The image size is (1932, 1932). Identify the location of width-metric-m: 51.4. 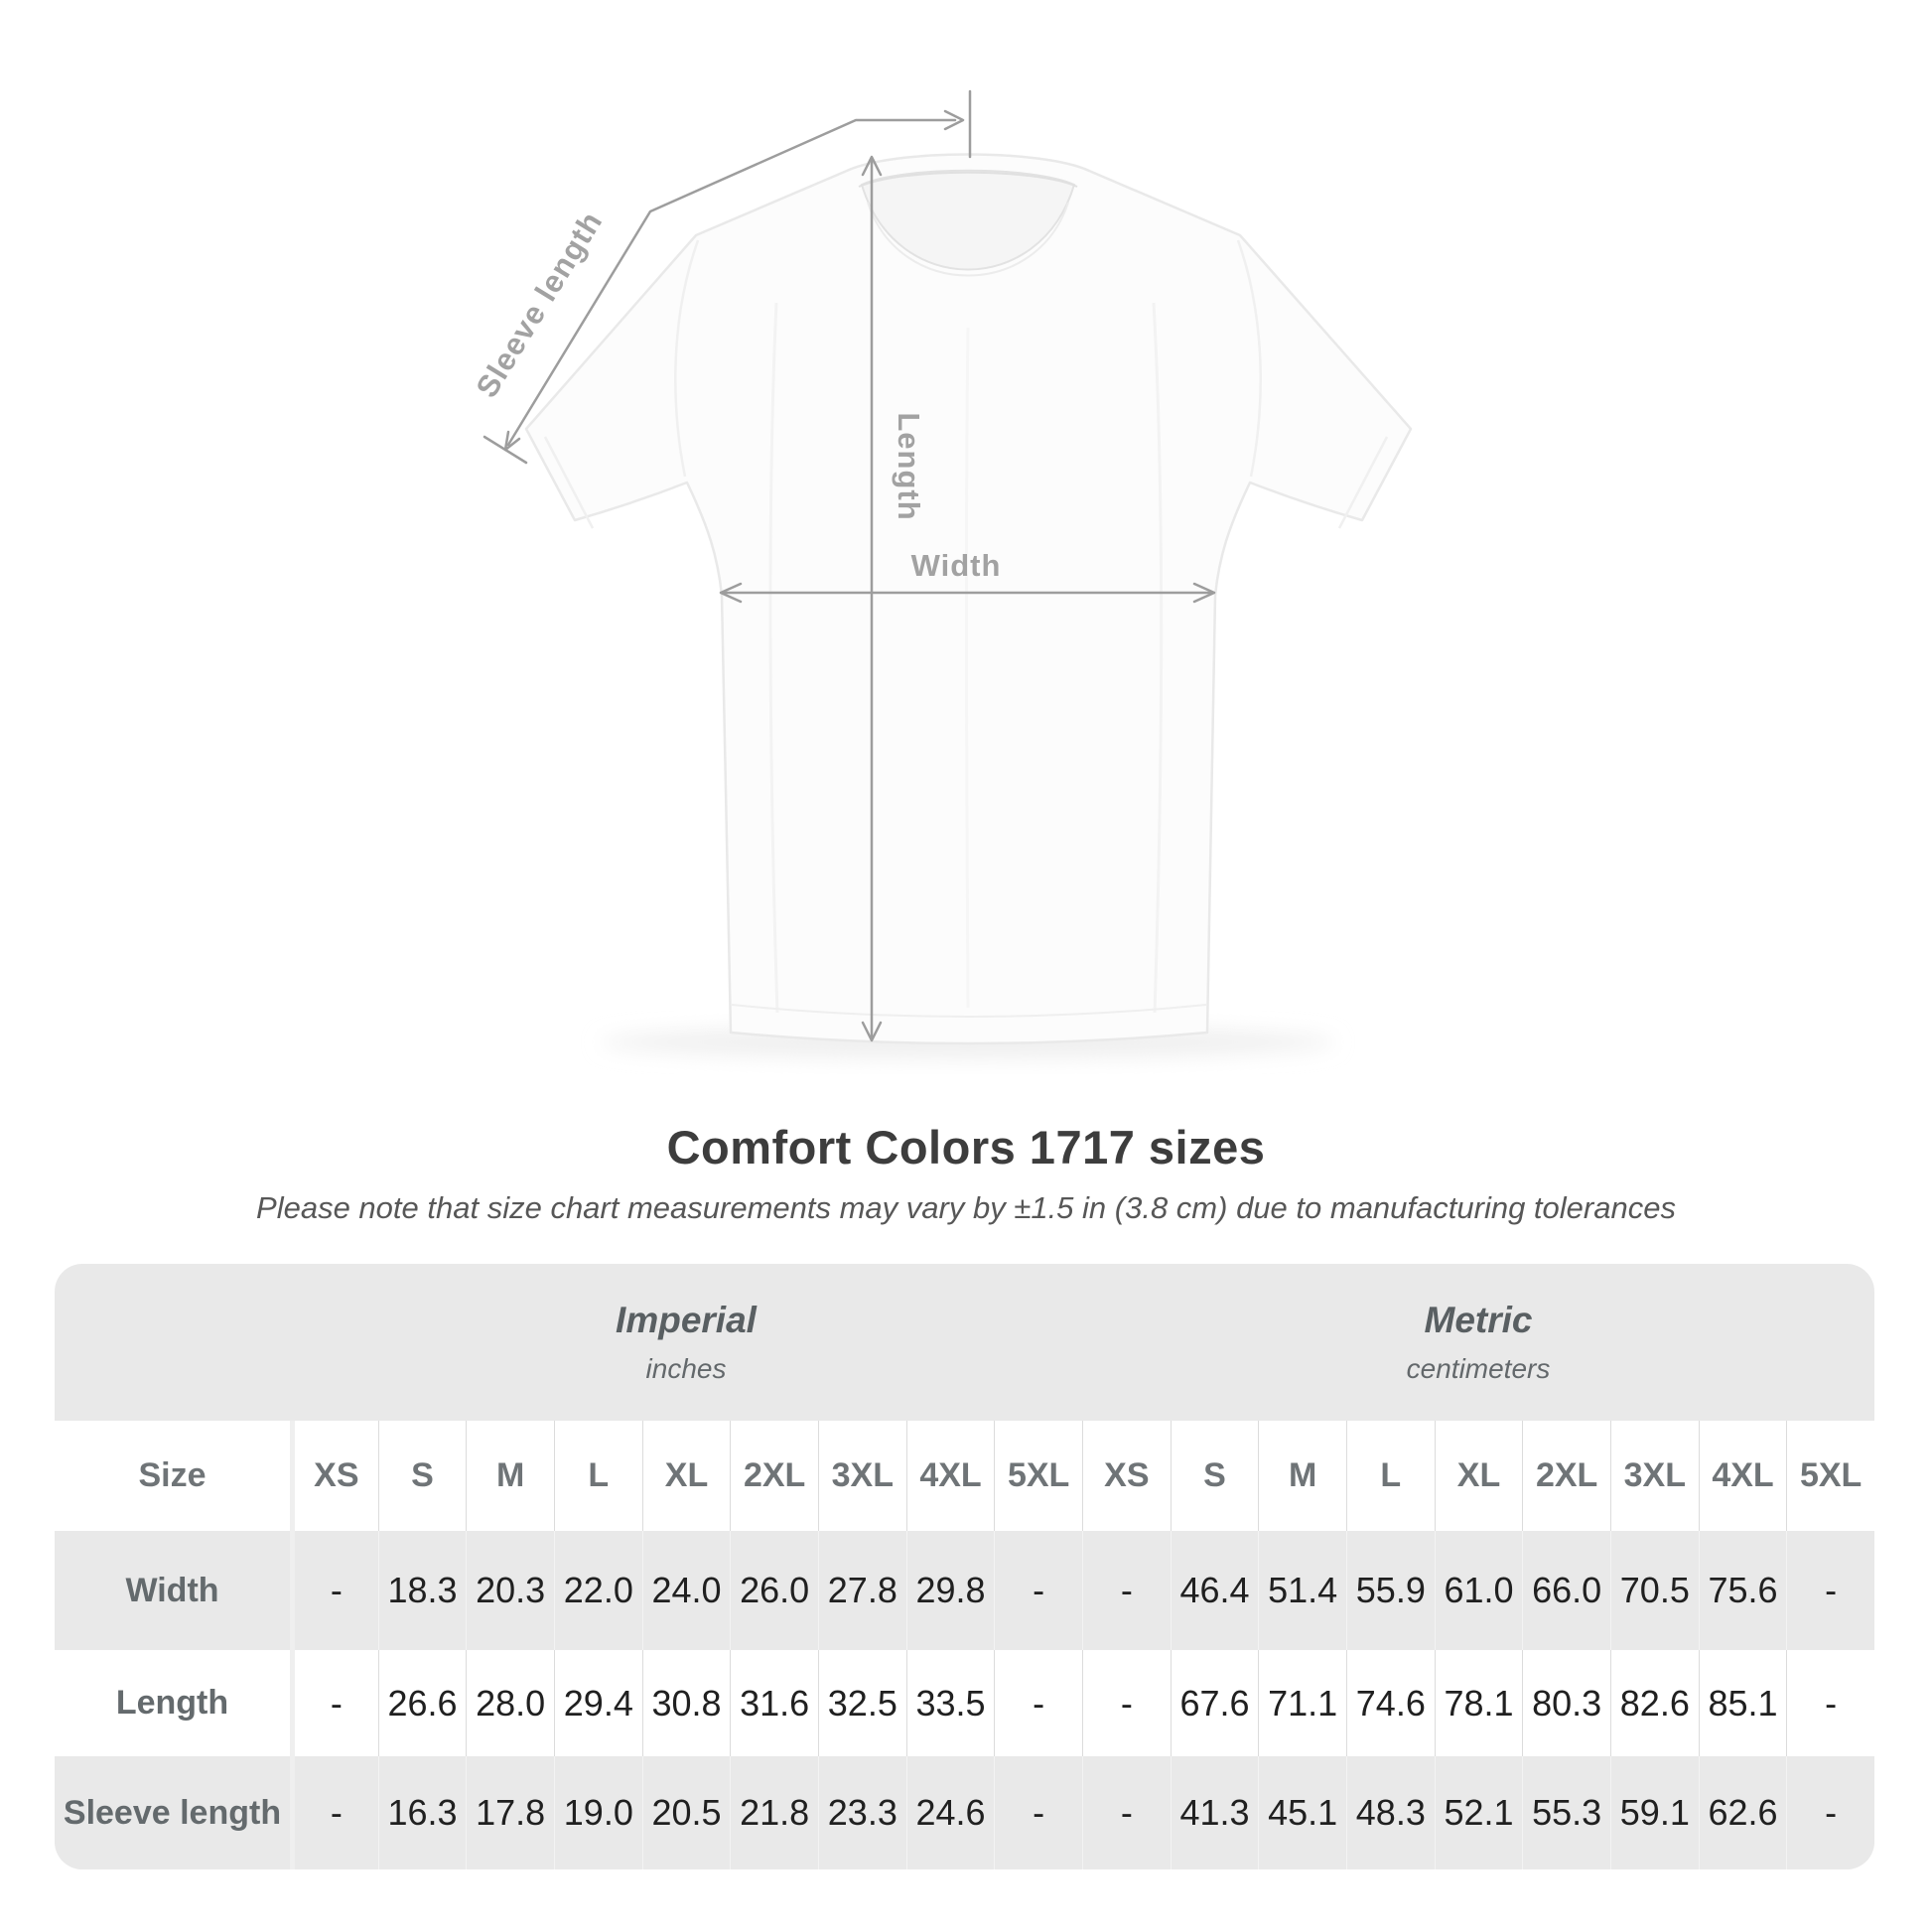
(1302, 1591).